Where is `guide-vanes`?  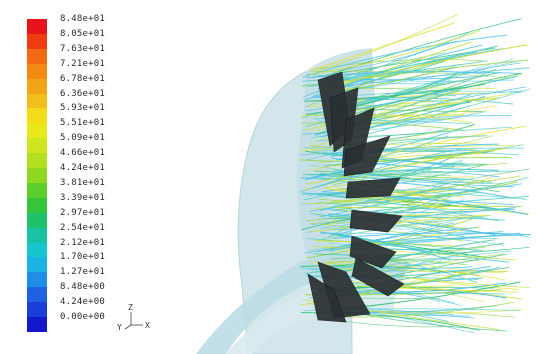
guide-vanes is located at coordinates (356, 197).